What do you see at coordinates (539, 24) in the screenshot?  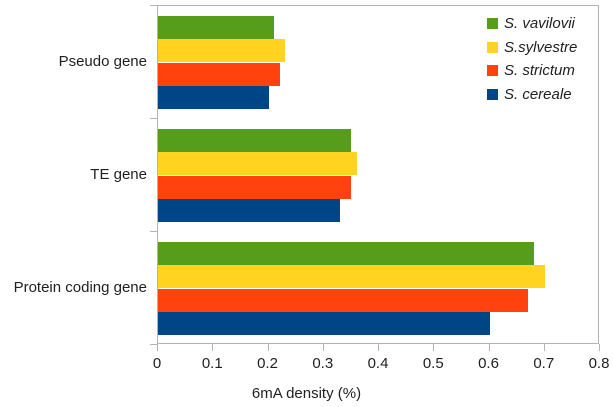 I see `legend-label: S. vavilovii` at bounding box center [539, 24].